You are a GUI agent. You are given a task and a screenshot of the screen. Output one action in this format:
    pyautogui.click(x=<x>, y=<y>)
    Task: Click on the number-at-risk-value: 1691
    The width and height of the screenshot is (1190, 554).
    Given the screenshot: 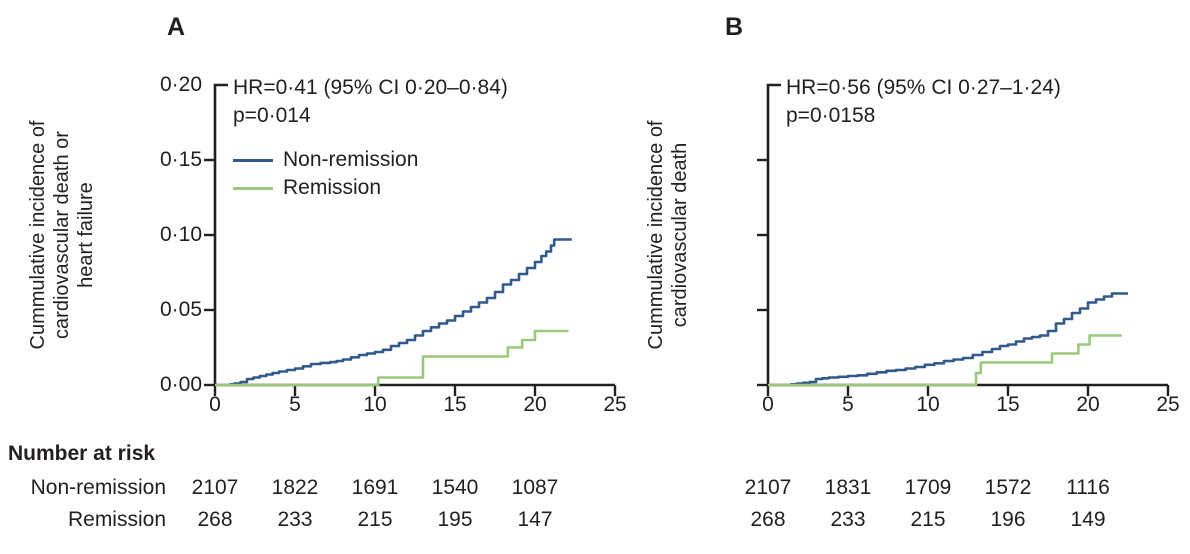 What is the action you would take?
    pyautogui.click(x=375, y=487)
    